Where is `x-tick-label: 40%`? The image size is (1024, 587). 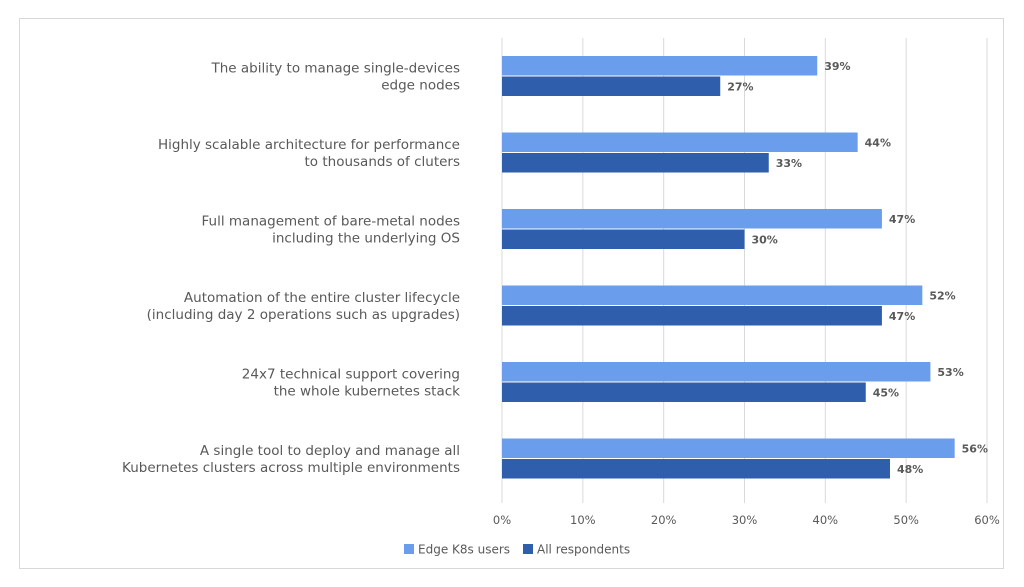
x-tick-label: 40% is located at coordinates (826, 520).